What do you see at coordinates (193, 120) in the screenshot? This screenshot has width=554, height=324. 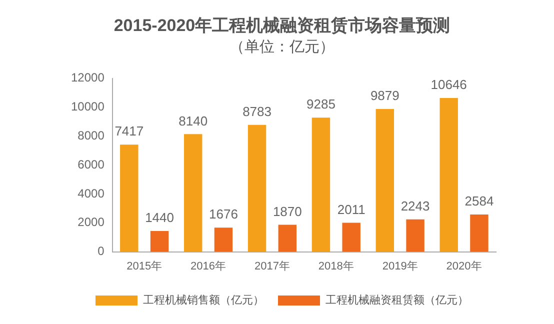 I see `data-label: 8140` at bounding box center [193, 120].